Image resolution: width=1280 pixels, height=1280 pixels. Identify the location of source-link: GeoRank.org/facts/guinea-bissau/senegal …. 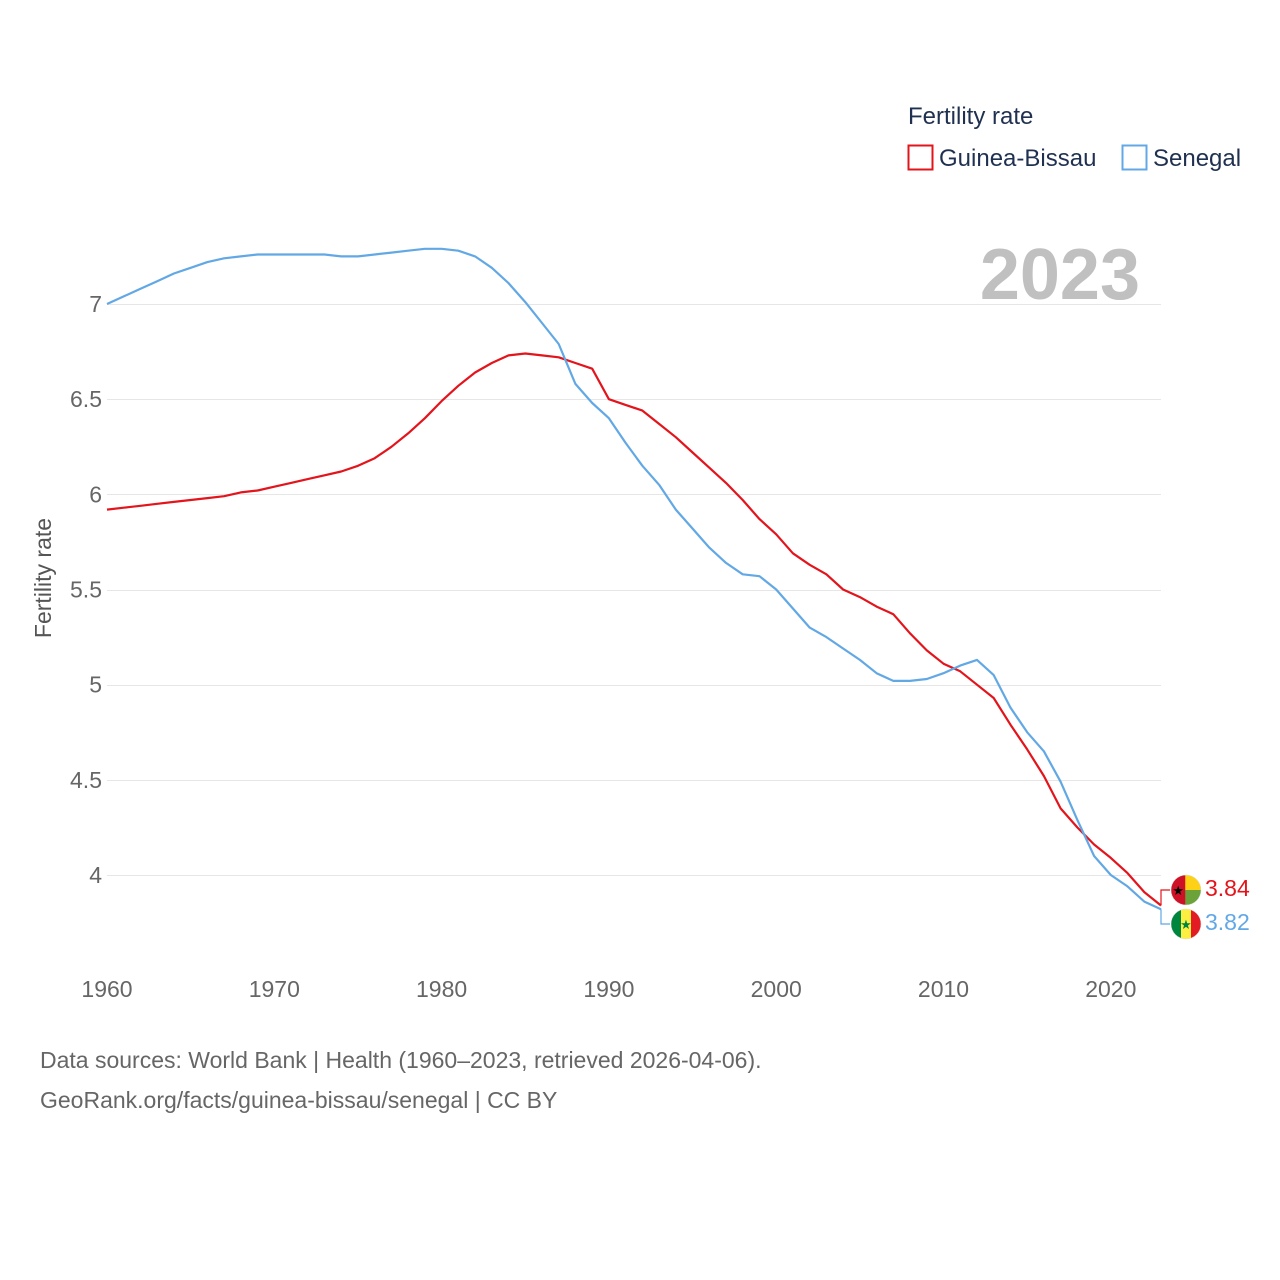
(299, 1100).